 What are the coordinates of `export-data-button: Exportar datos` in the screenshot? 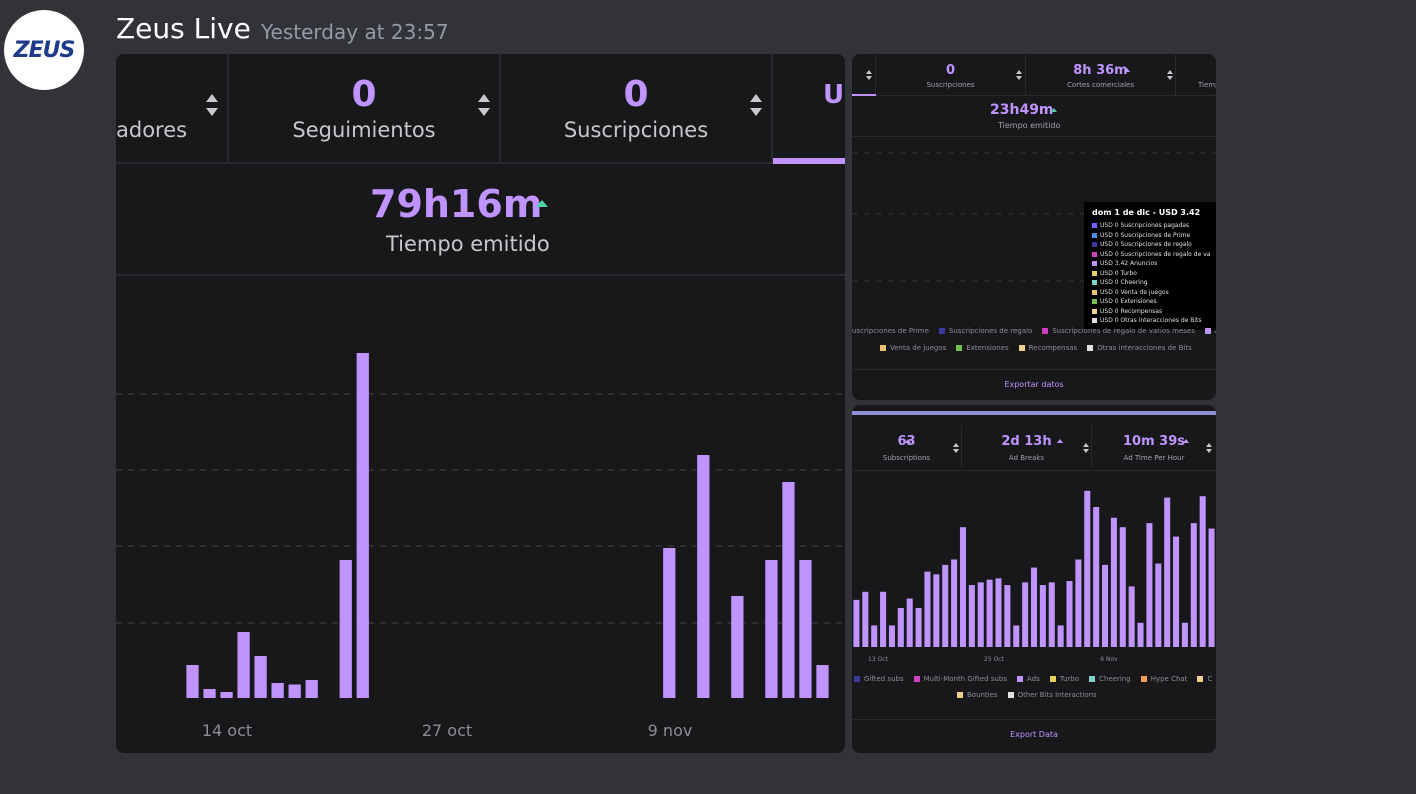 It's located at (1034, 384).